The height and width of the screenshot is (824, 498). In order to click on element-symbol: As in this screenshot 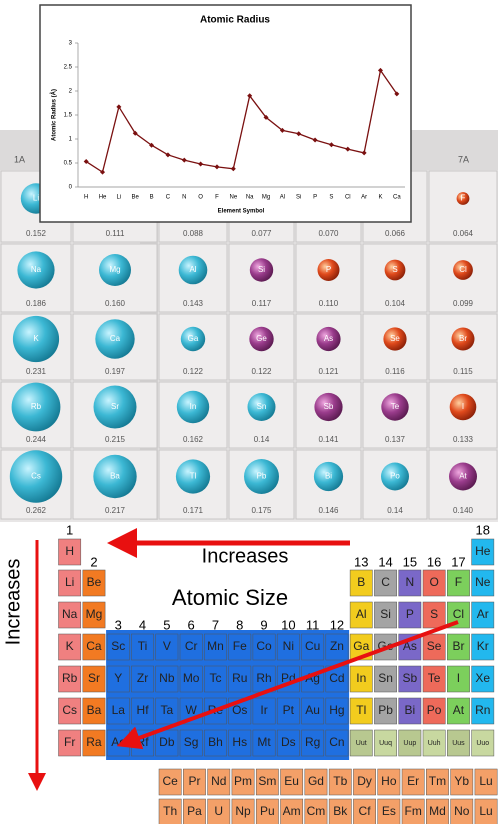, I will do `click(328, 338)`.